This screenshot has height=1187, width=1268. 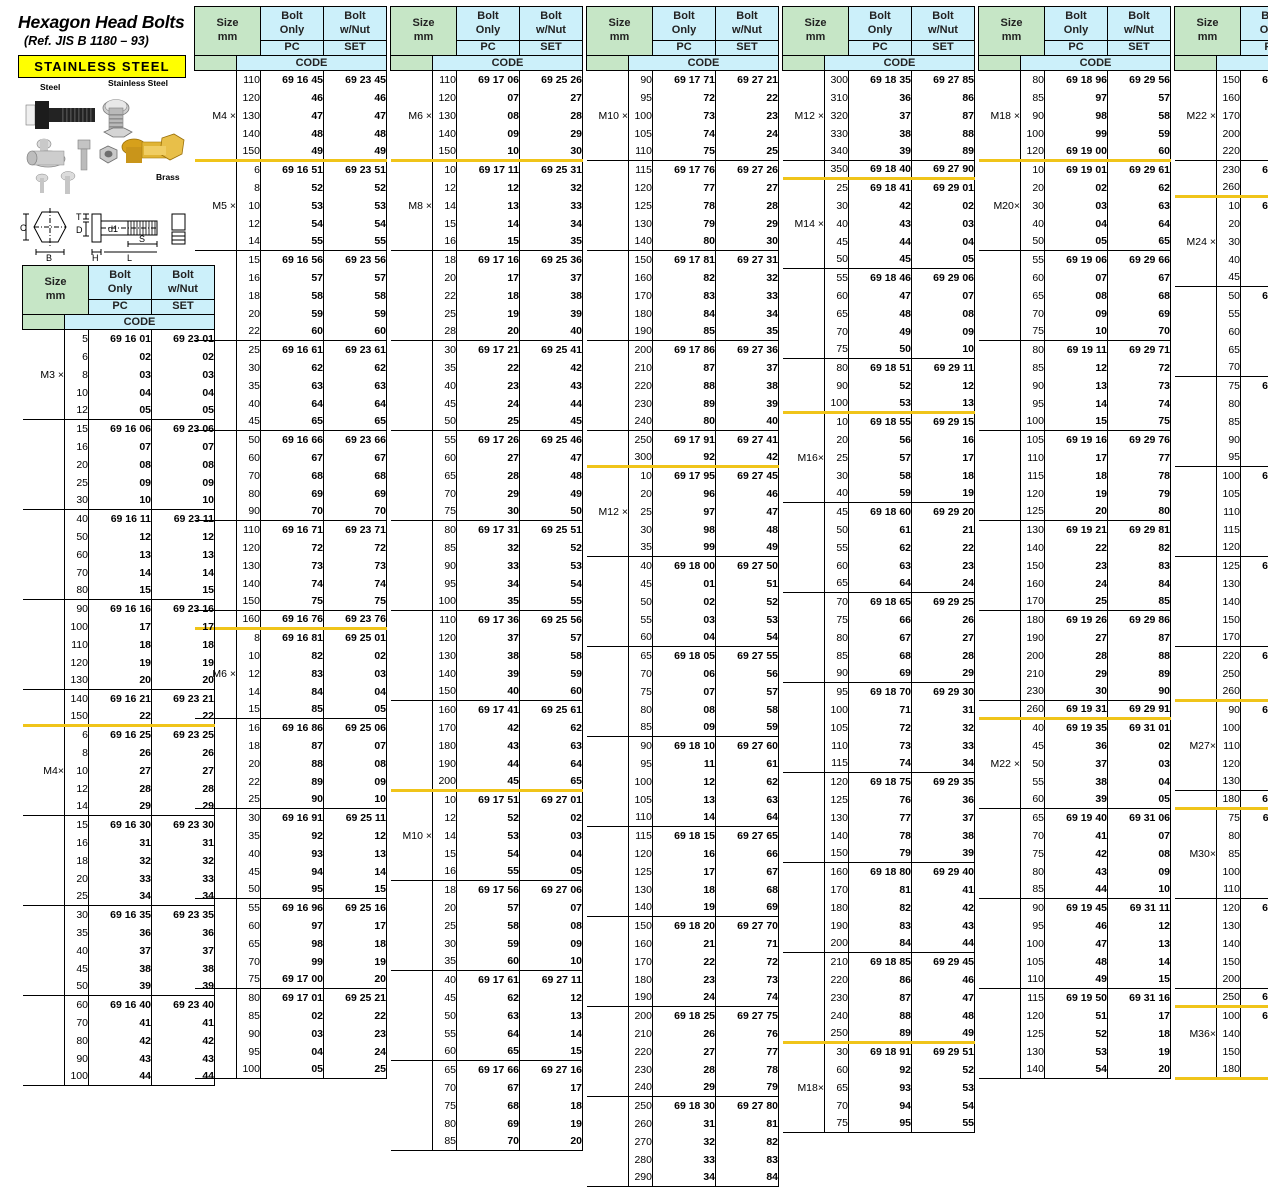 I want to click on code-pc: 15, so click(x=488, y=242).